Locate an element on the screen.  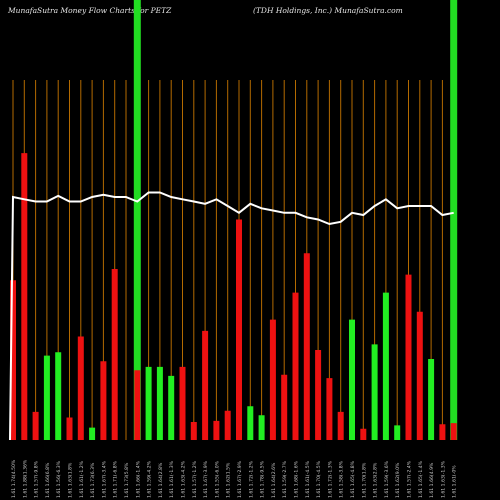
x-tick-label: 1.61 1.56(-6.3% is located at coordinates (59, 479).